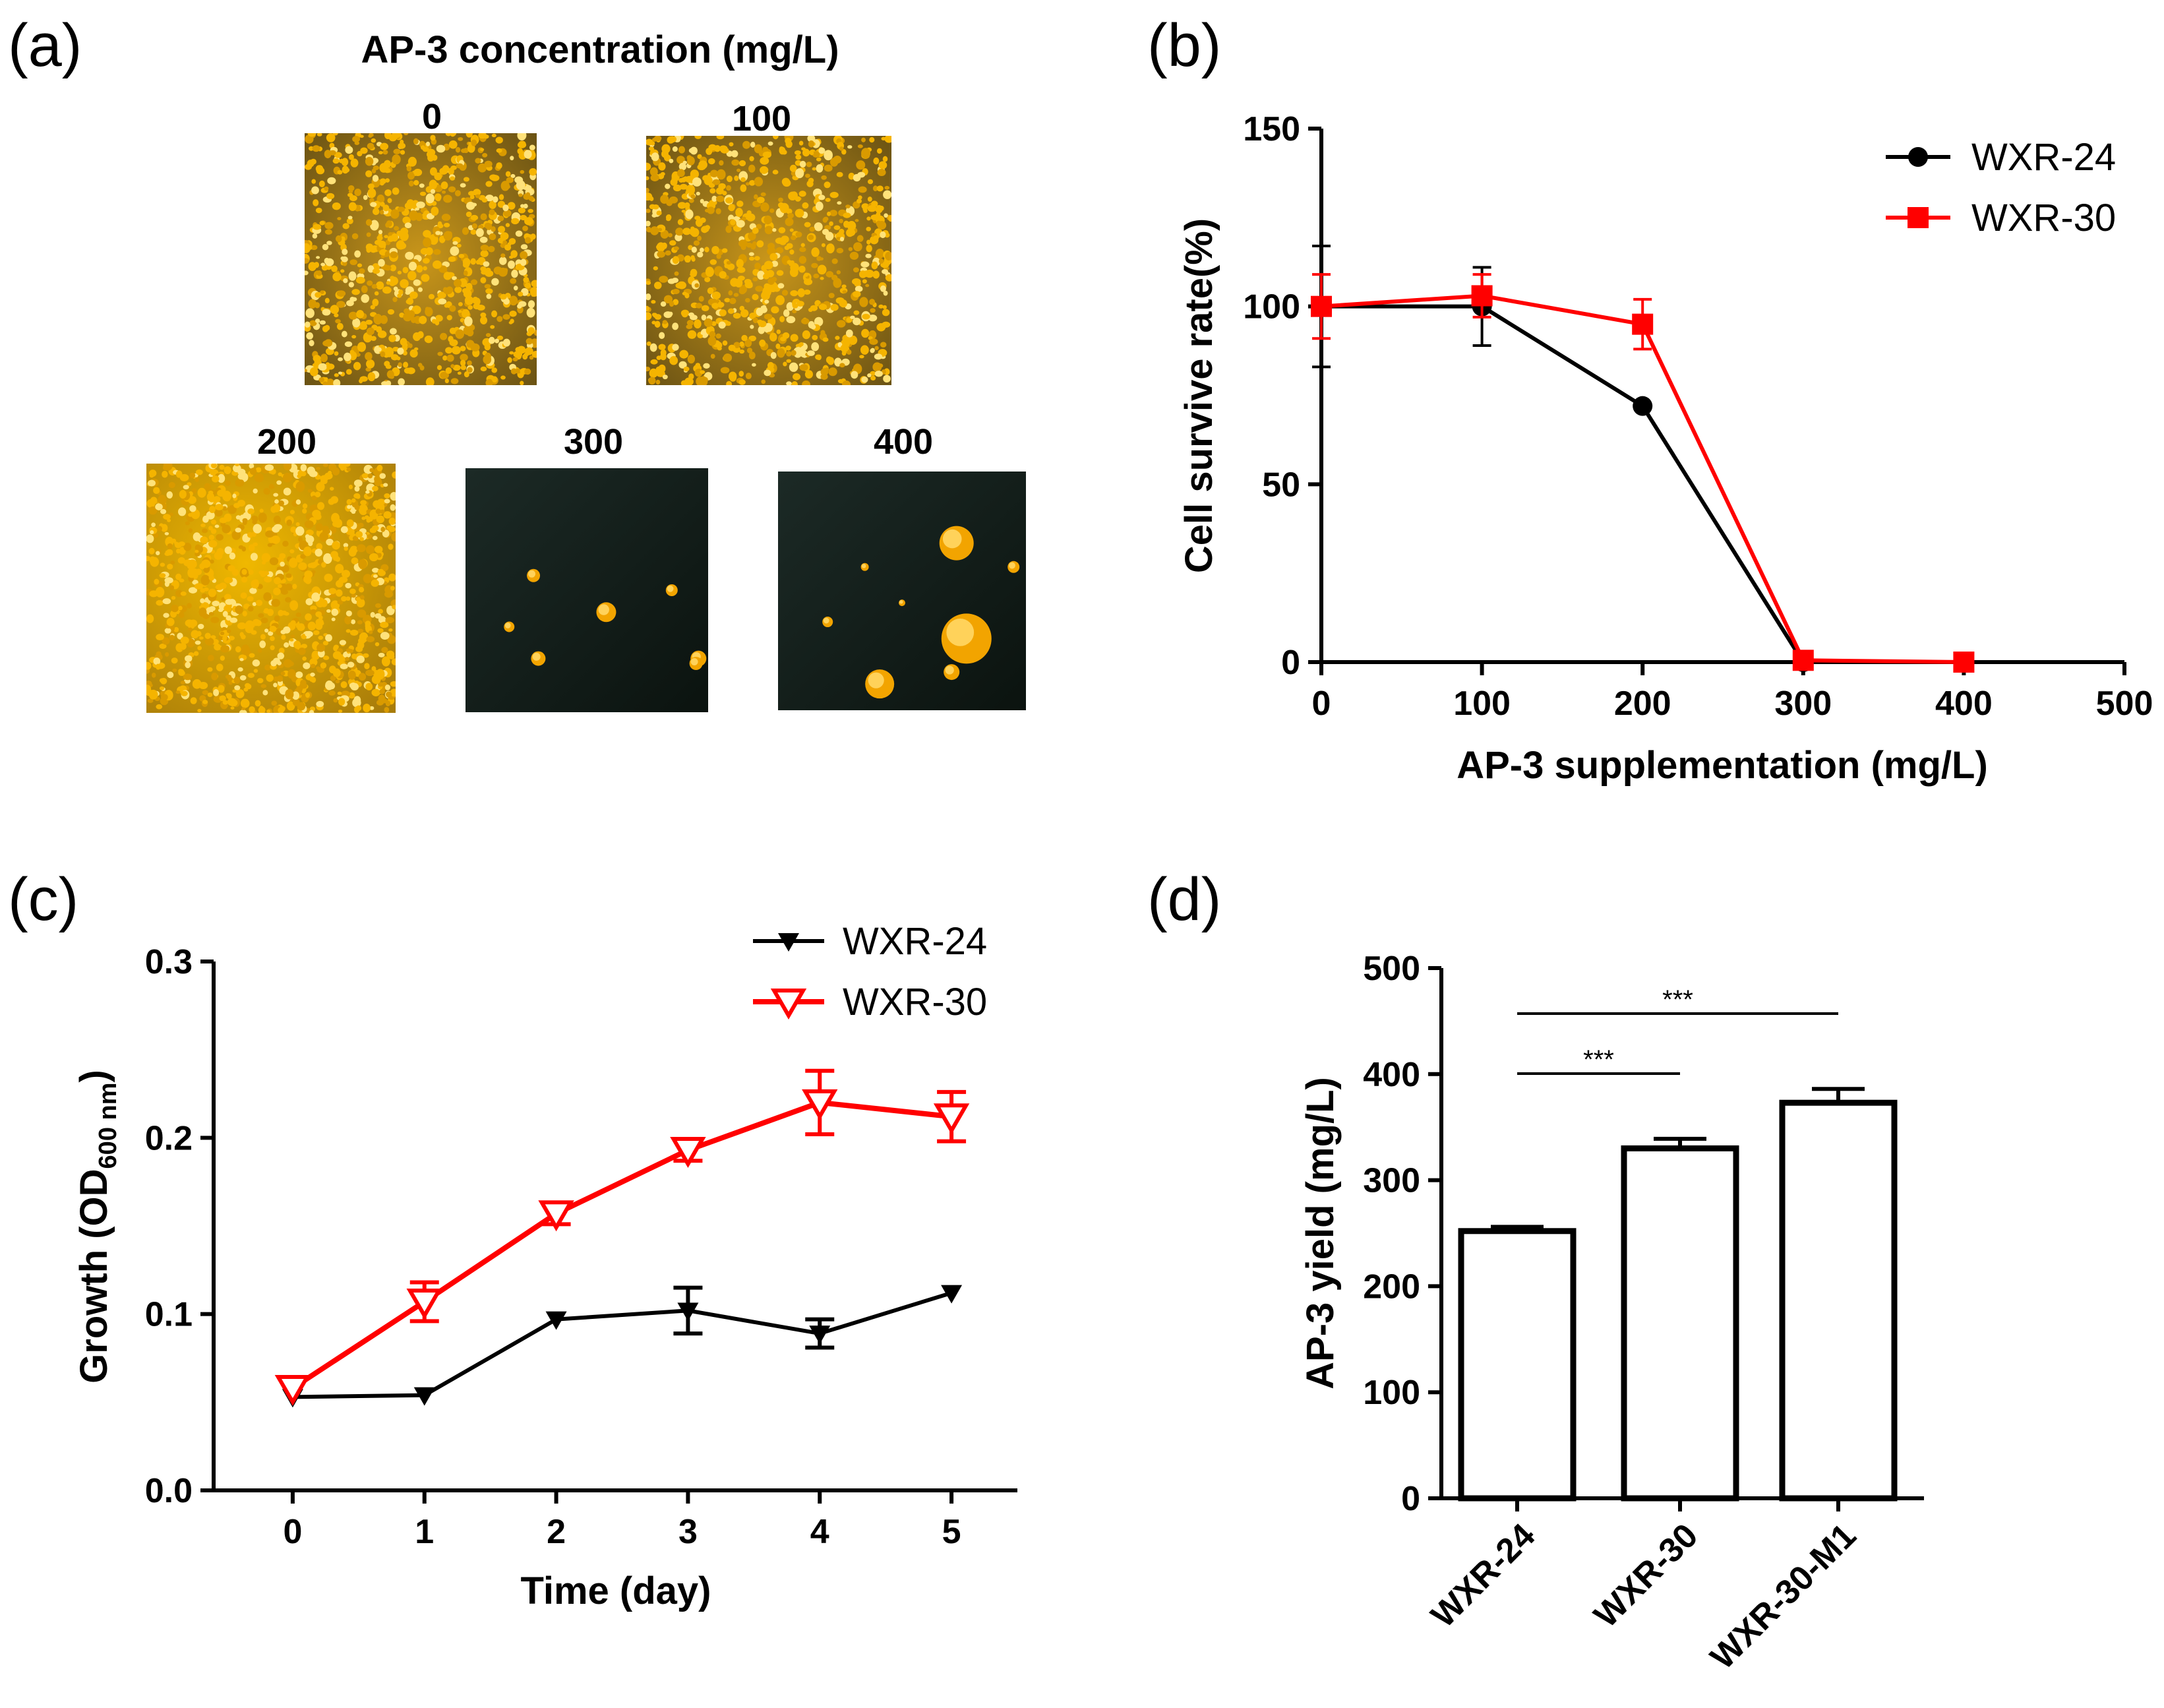  What do you see at coordinates (901, 602) in the screenshot?
I see `colony-highlight` at bounding box center [901, 602].